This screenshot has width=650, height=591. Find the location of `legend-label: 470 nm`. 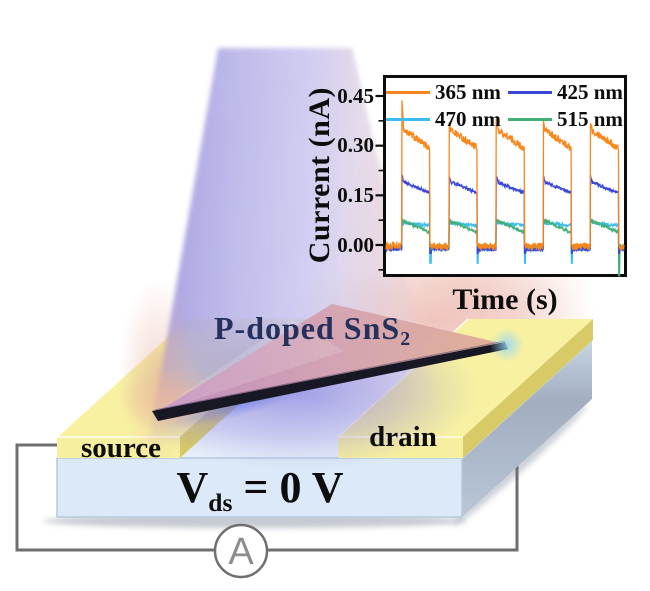

legend-label: 470 nm is located at coordinates (468, 119).